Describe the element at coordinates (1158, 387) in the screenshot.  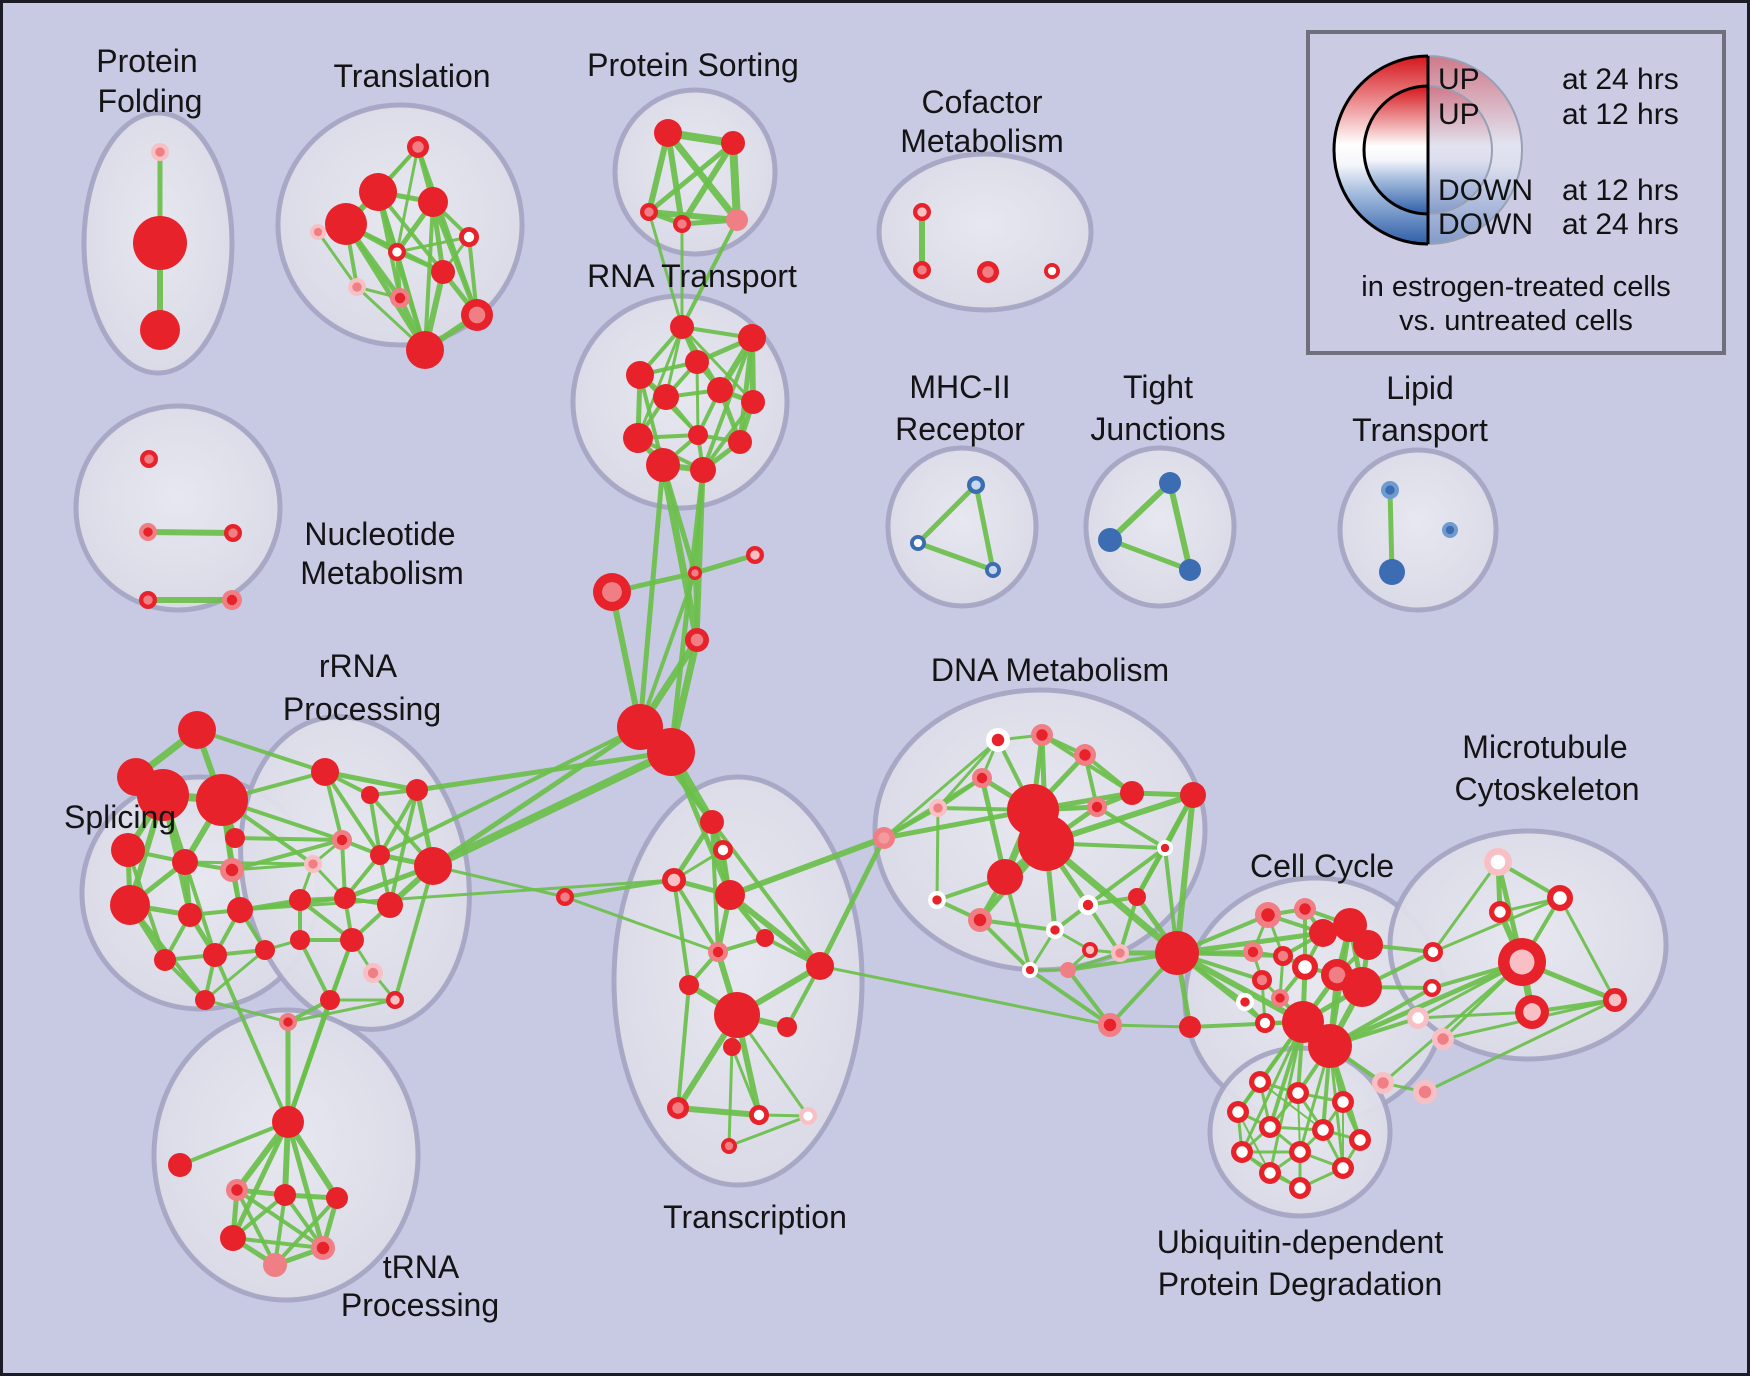
I see `cluster-label-tight-junctions-line1: Tight` at that location.